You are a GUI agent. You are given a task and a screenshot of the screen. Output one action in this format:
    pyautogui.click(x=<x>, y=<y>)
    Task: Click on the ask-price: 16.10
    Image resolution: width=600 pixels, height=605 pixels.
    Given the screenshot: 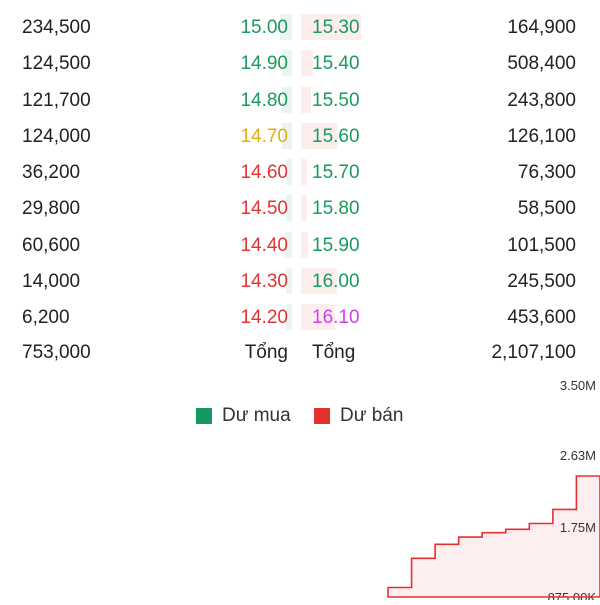 What is the action you would take?
    pyautogui.click(x=336, y=317)
    